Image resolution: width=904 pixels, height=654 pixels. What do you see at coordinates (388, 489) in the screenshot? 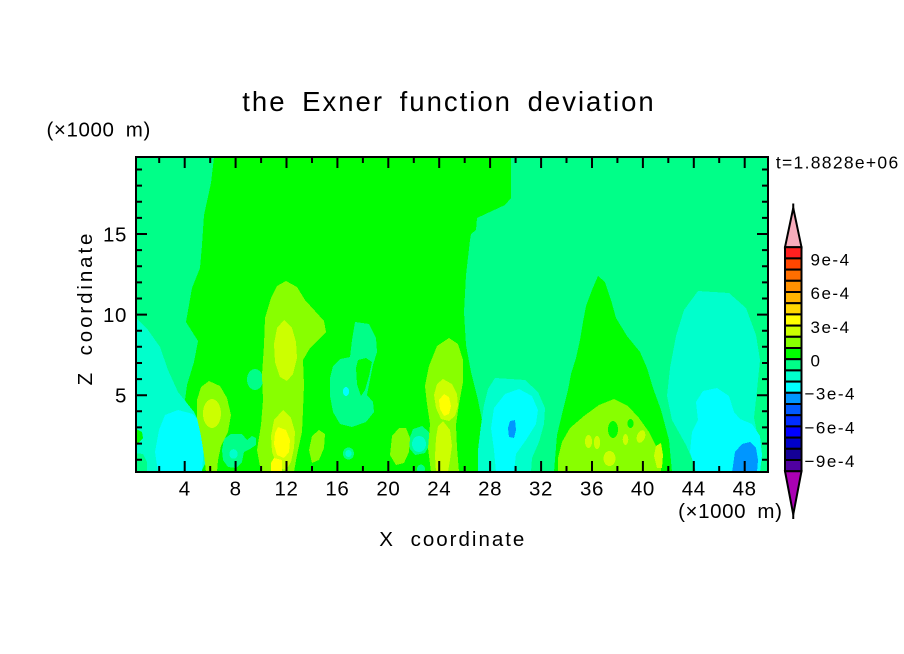
I see `svg-text: 20` at bounding box center [388, 489].